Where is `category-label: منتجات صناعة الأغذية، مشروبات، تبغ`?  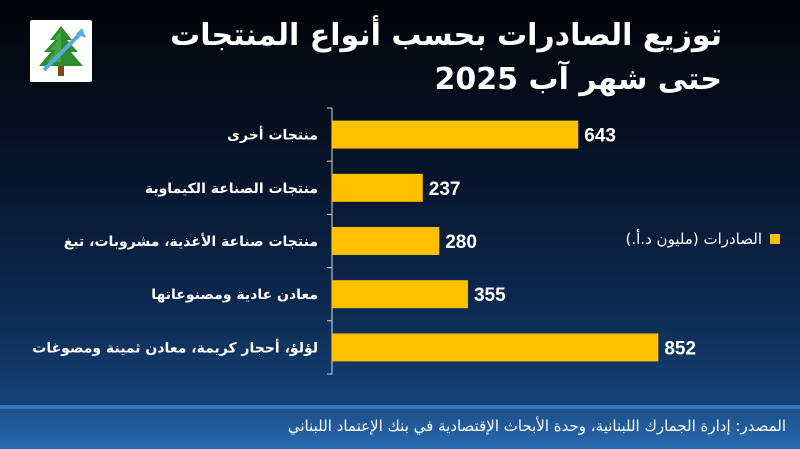
category-label: منتجات صناعة الأغذية، مشروبات، تبغ is located at coordinates (191, 241).